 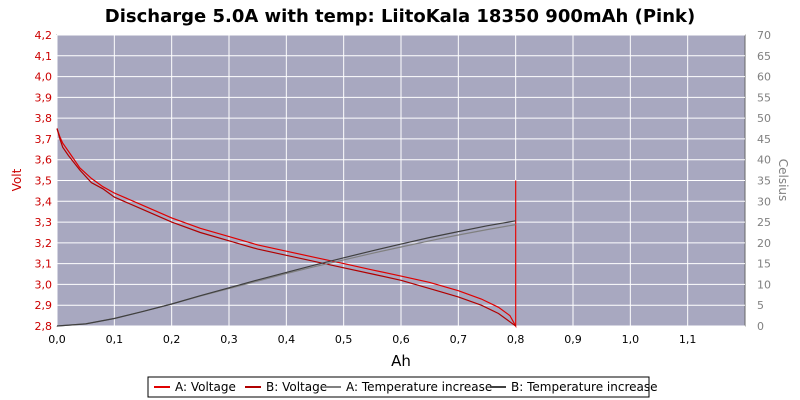 I want to click on x-tick-label: 0,6, so click(x=401, y=339).